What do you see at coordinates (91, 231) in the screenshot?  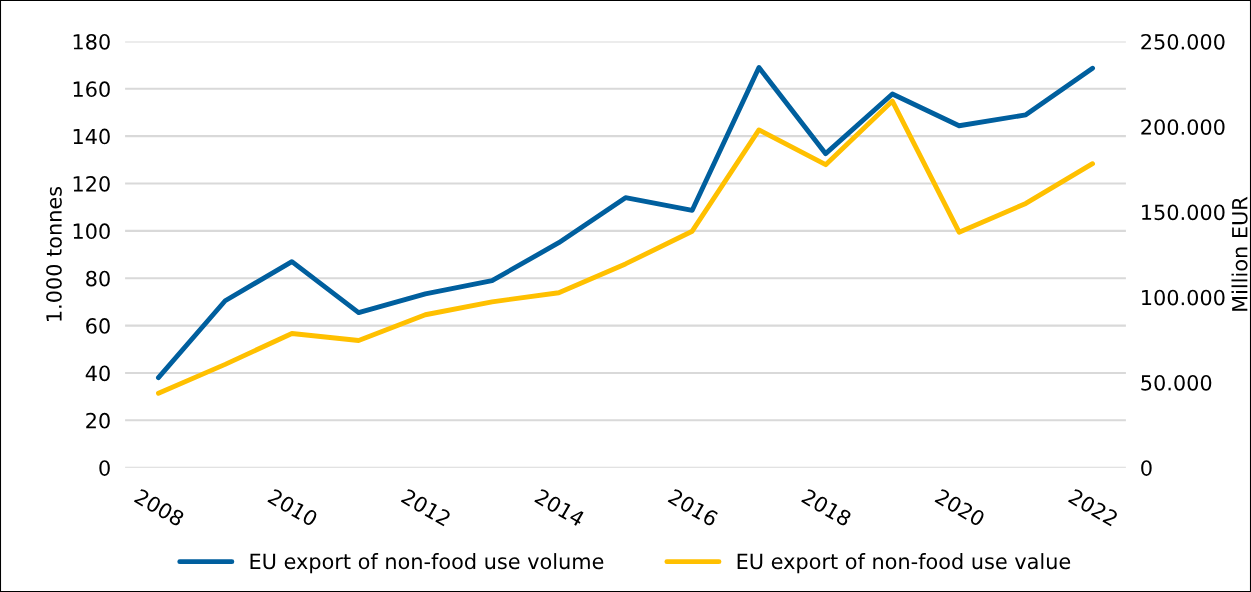 I see `y-tick-label: 100` at bounding box center [91, 231].